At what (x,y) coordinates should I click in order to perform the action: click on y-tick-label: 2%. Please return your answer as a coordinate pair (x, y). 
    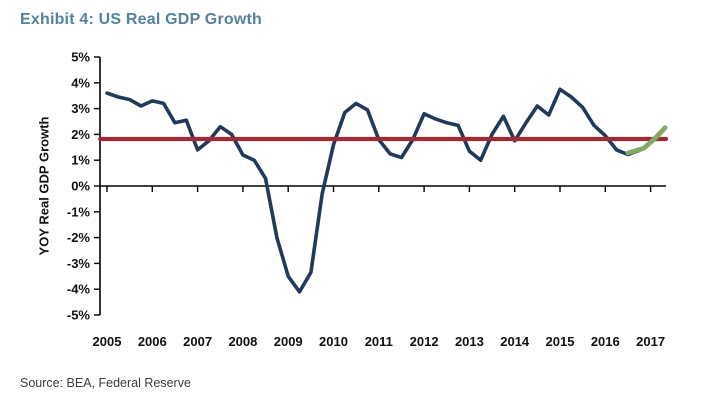
    Looking at the image, I should click on (80, 134).